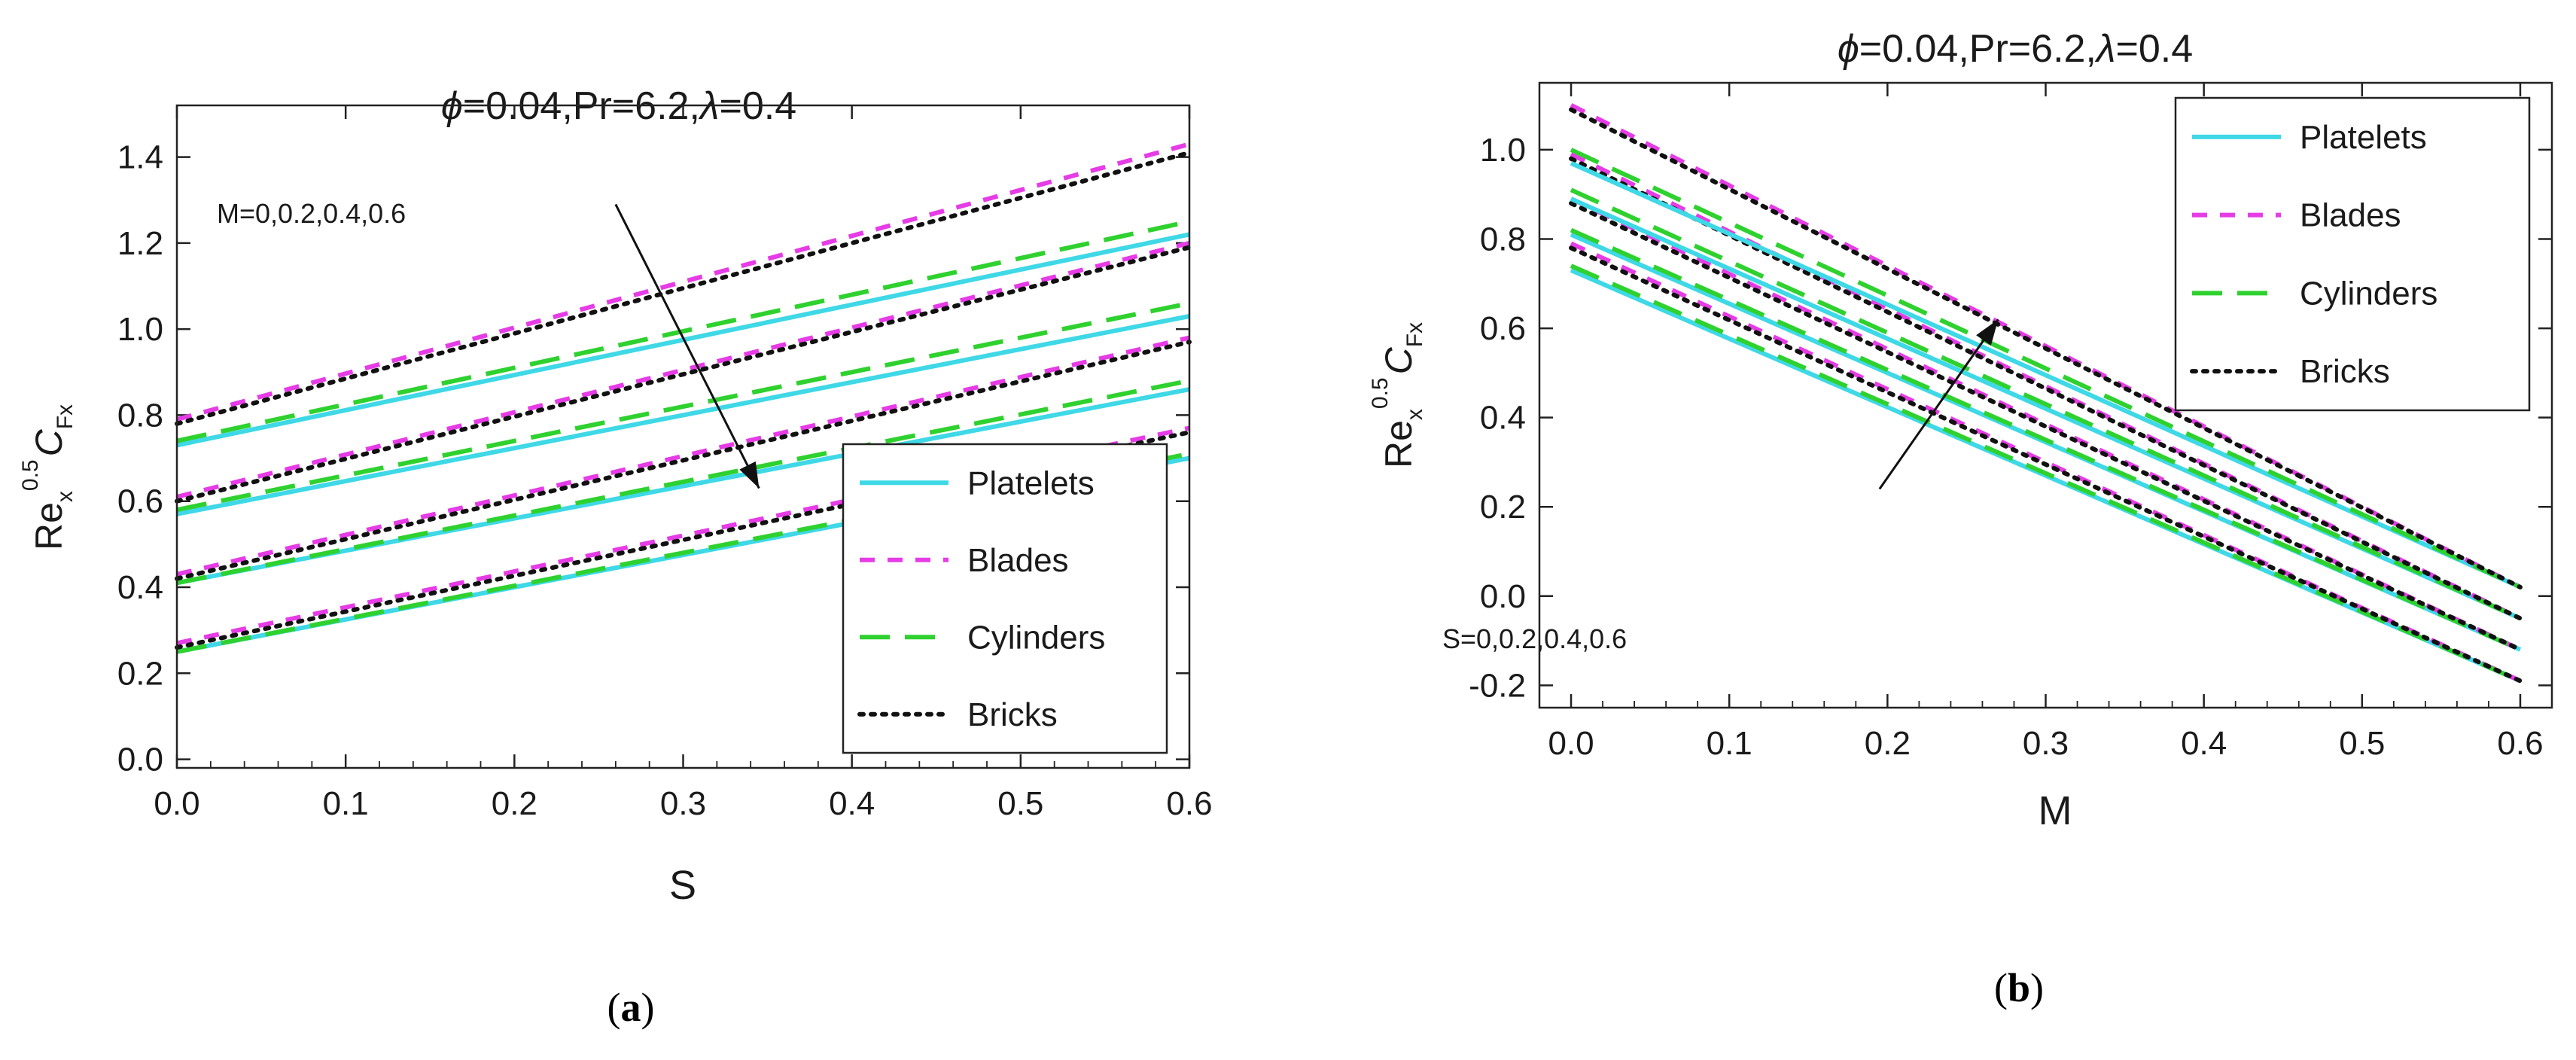 Image resolution: width=2576 pixels, height=1060 pixels. Describe the element at coordinates (140, 243) in the screenshot. I see `y-tick-label: 1.2` at that location.